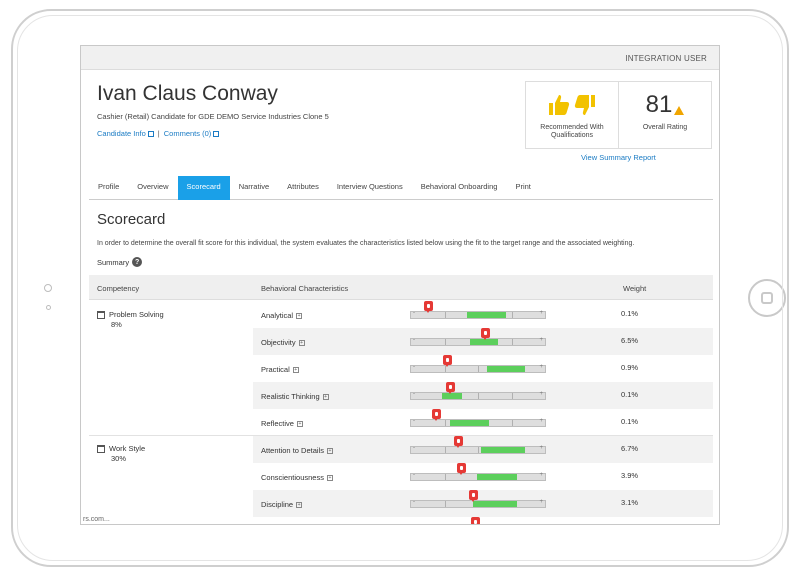  Describe the element at coordinates (523, 186) in the screenshot. I see `tab-print: Print` at that location.